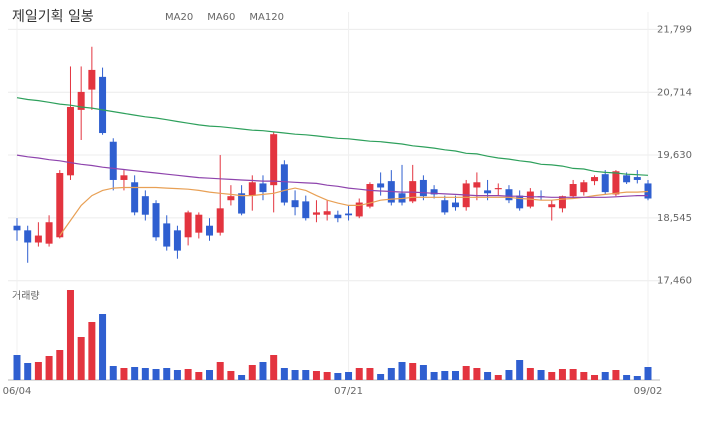 The image size is (720, 440). What do you see at coordinates (26, 296) in the screenshot?
I see `volume-label: 거래량` at bounding box center [26, 296].